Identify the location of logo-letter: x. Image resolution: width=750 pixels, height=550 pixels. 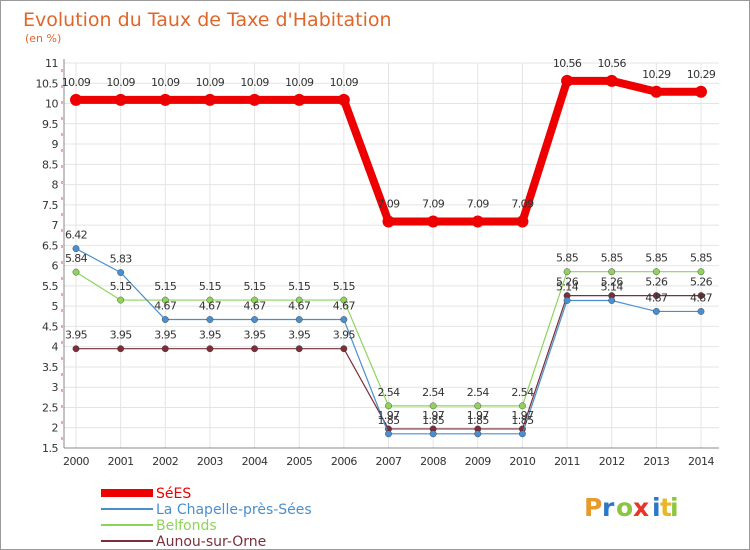
(641, 507).